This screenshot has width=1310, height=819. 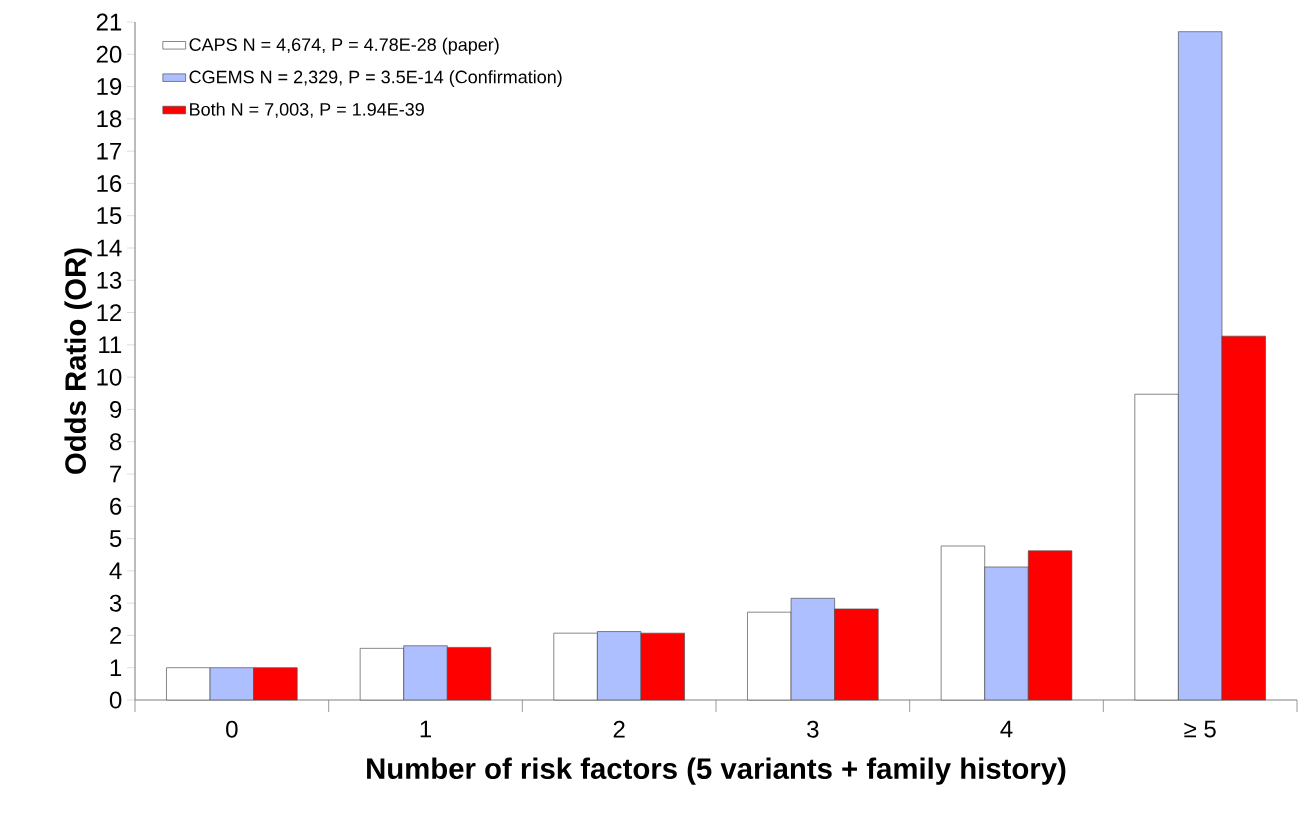 What do you see at coordinates (619, 729) in the screenshot?
I see `x-tick-label: 2` at bounding box center [619, 729].